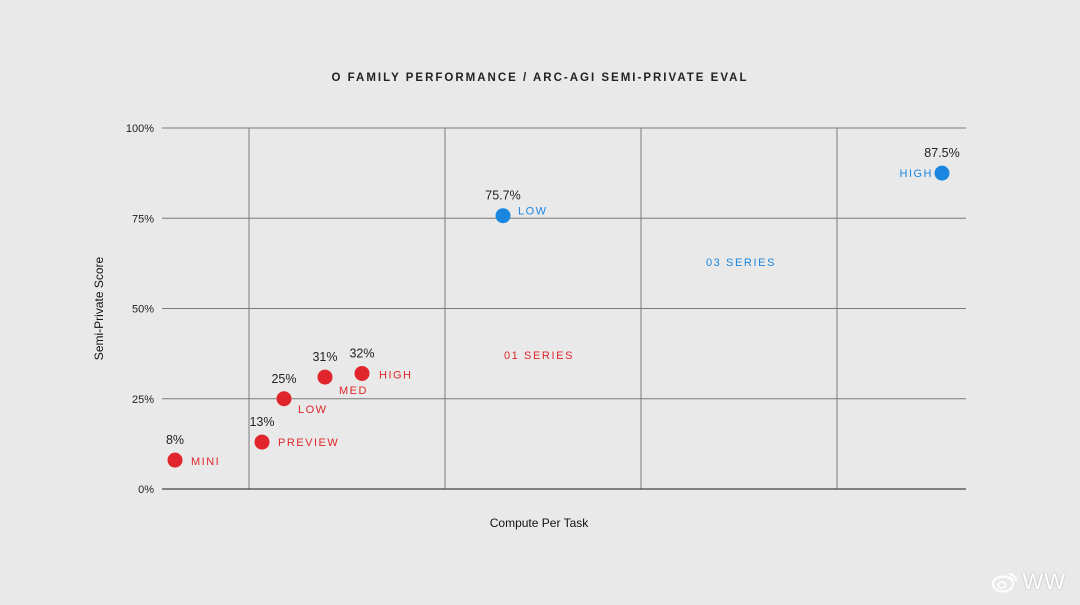  I want to click on series-annotation: 01 SERIES, so click(539, 356).